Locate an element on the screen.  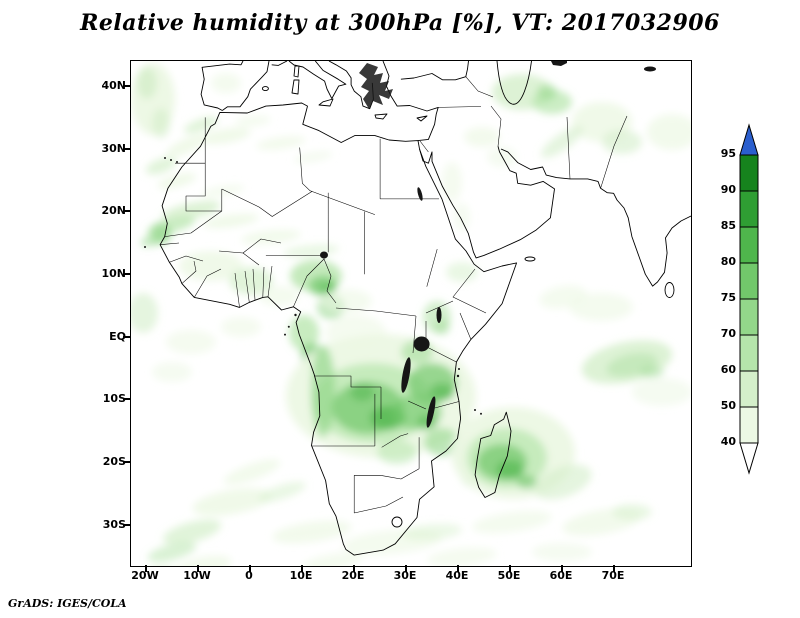
sinai-arabia-coastline is located at coordinates (487, 202).